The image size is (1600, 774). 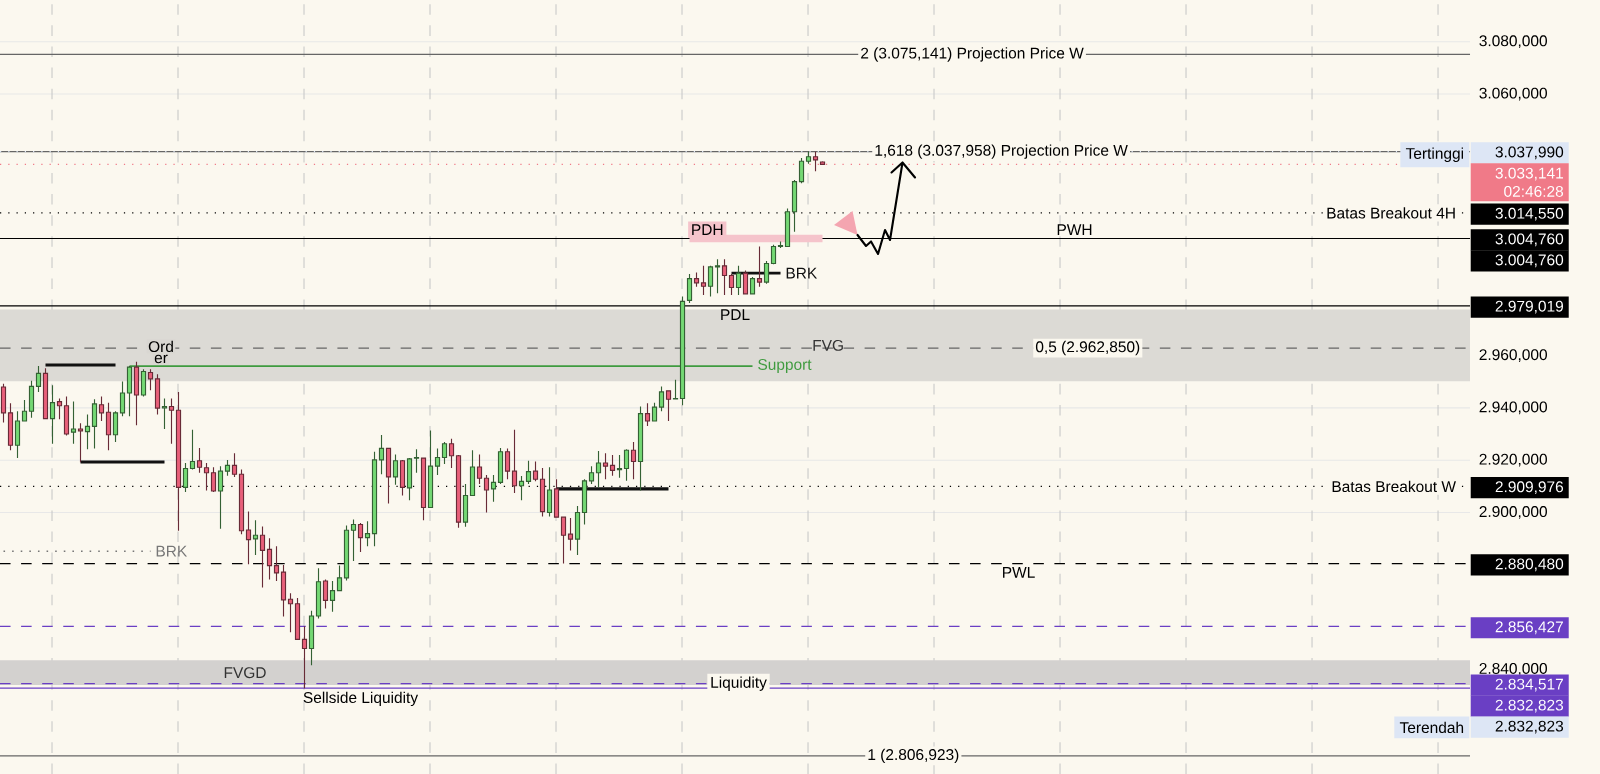 What do you see at coordinates (160, 346) in the screenshot?
I see `annotation: Ord` at bounding box center [160, 346].